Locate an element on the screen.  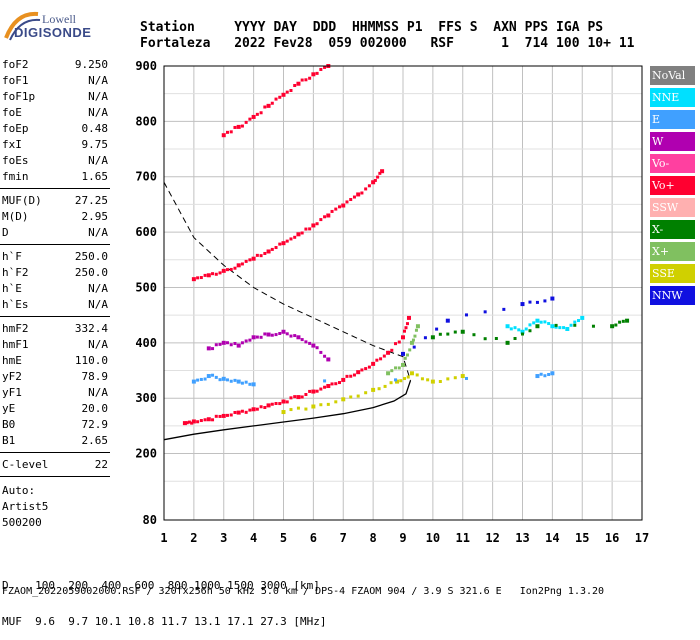
x-tick-label: 15 is located at coordinates (582, 538).